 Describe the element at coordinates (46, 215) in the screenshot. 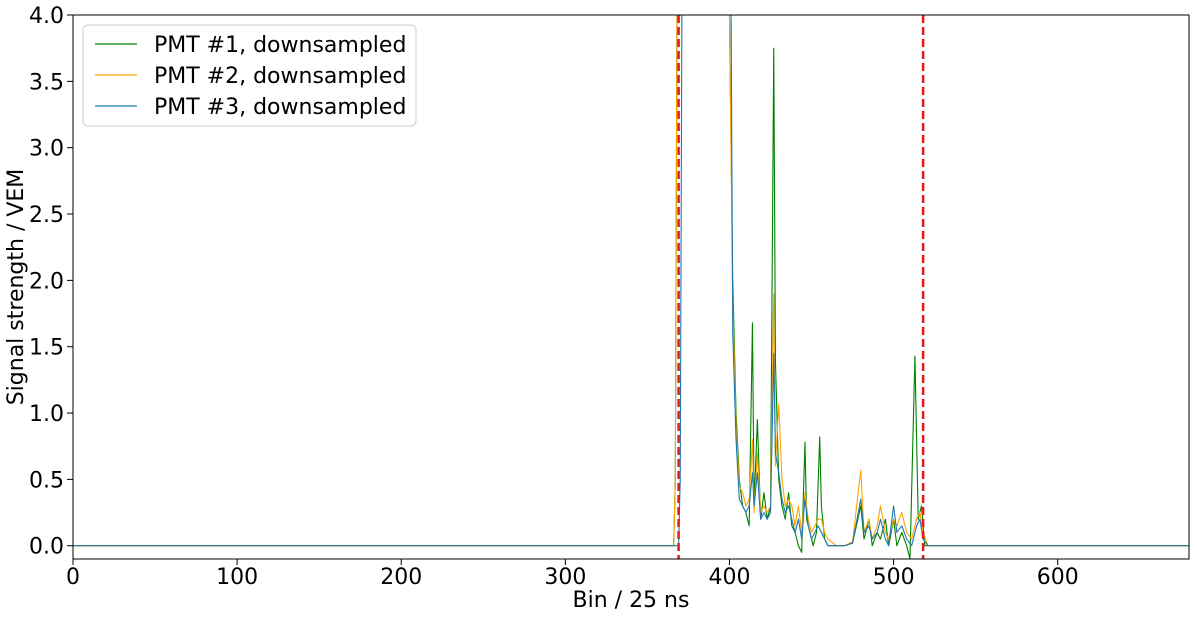

I see `y-tick-label: 2.5` at that location.